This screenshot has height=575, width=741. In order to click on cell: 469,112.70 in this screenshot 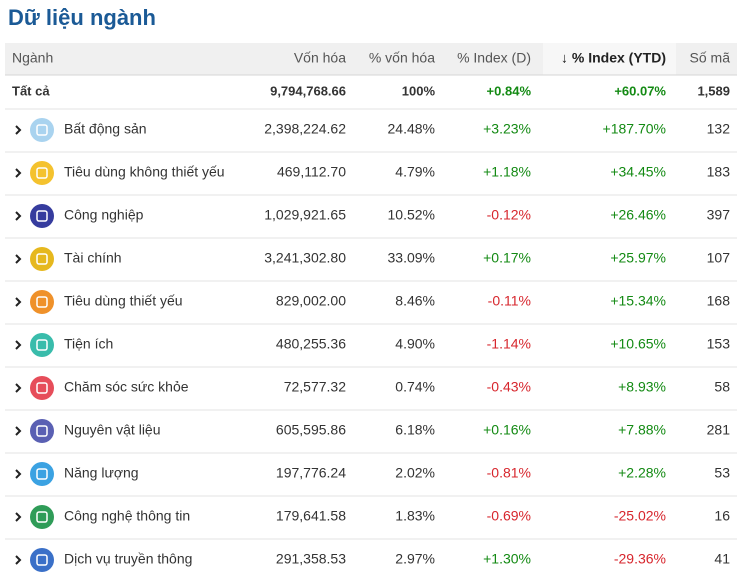, I will do `click(311, 172)`.